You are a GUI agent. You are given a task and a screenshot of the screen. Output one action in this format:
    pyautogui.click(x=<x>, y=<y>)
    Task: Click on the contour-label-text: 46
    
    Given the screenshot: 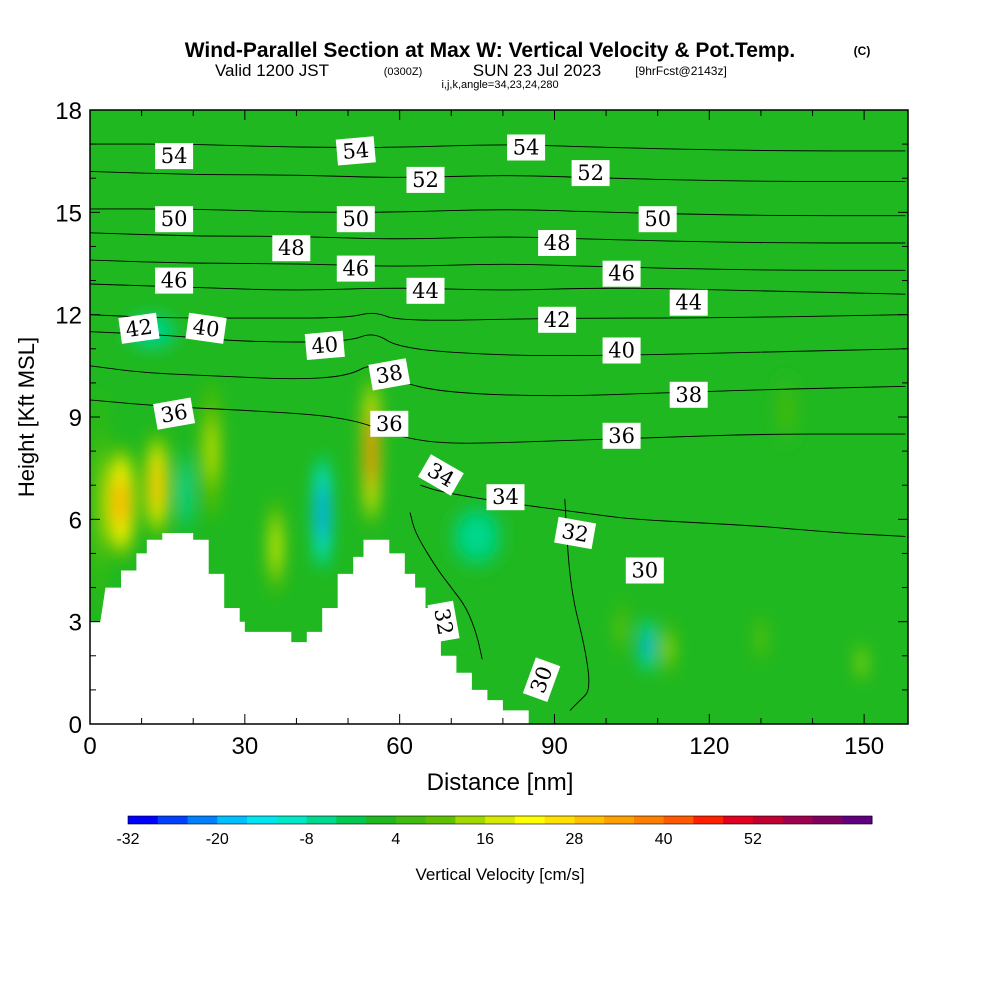 What is the action you would take?
    pyautogui.click(x=174, y=281)
    